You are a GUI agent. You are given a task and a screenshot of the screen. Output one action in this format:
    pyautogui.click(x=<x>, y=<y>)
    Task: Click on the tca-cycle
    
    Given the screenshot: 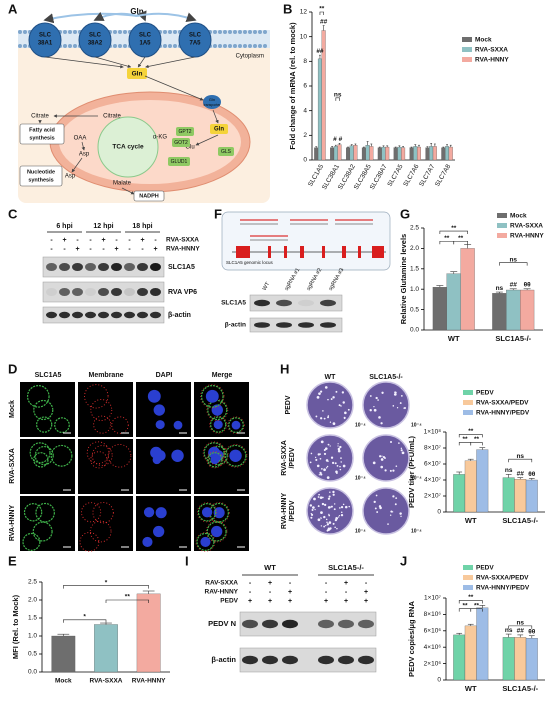 What is the action you would take?
    pyautogui.click(x=128, y=147)
    